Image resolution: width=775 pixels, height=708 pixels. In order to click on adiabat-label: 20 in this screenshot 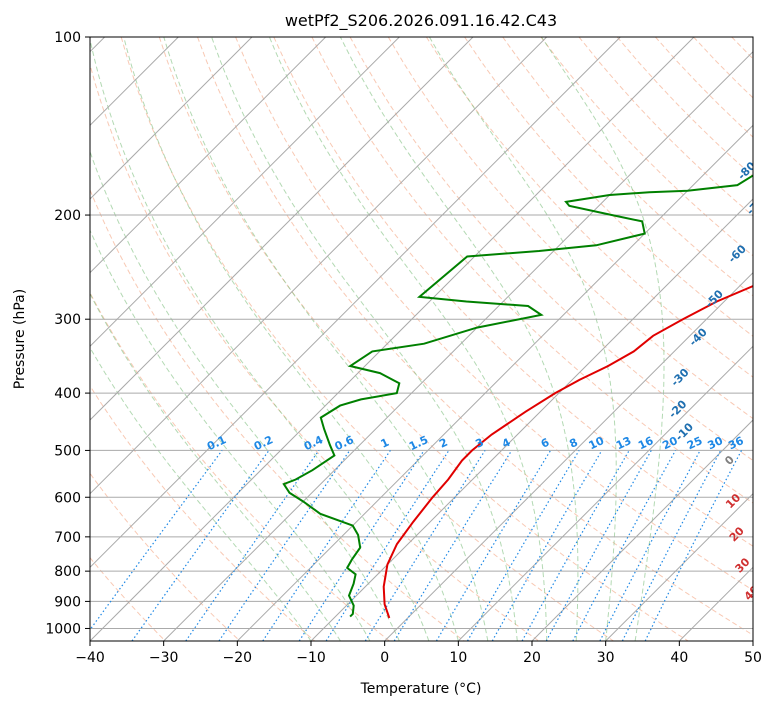, I will do `click(737, 534)`.